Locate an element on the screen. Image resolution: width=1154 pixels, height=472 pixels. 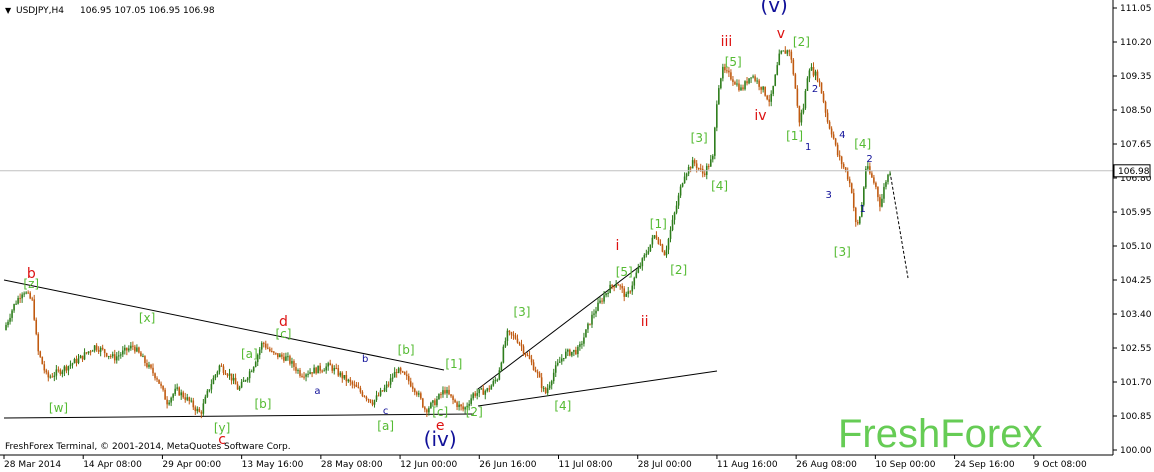
wave-label: [4] is located at coordinates (719, 186).